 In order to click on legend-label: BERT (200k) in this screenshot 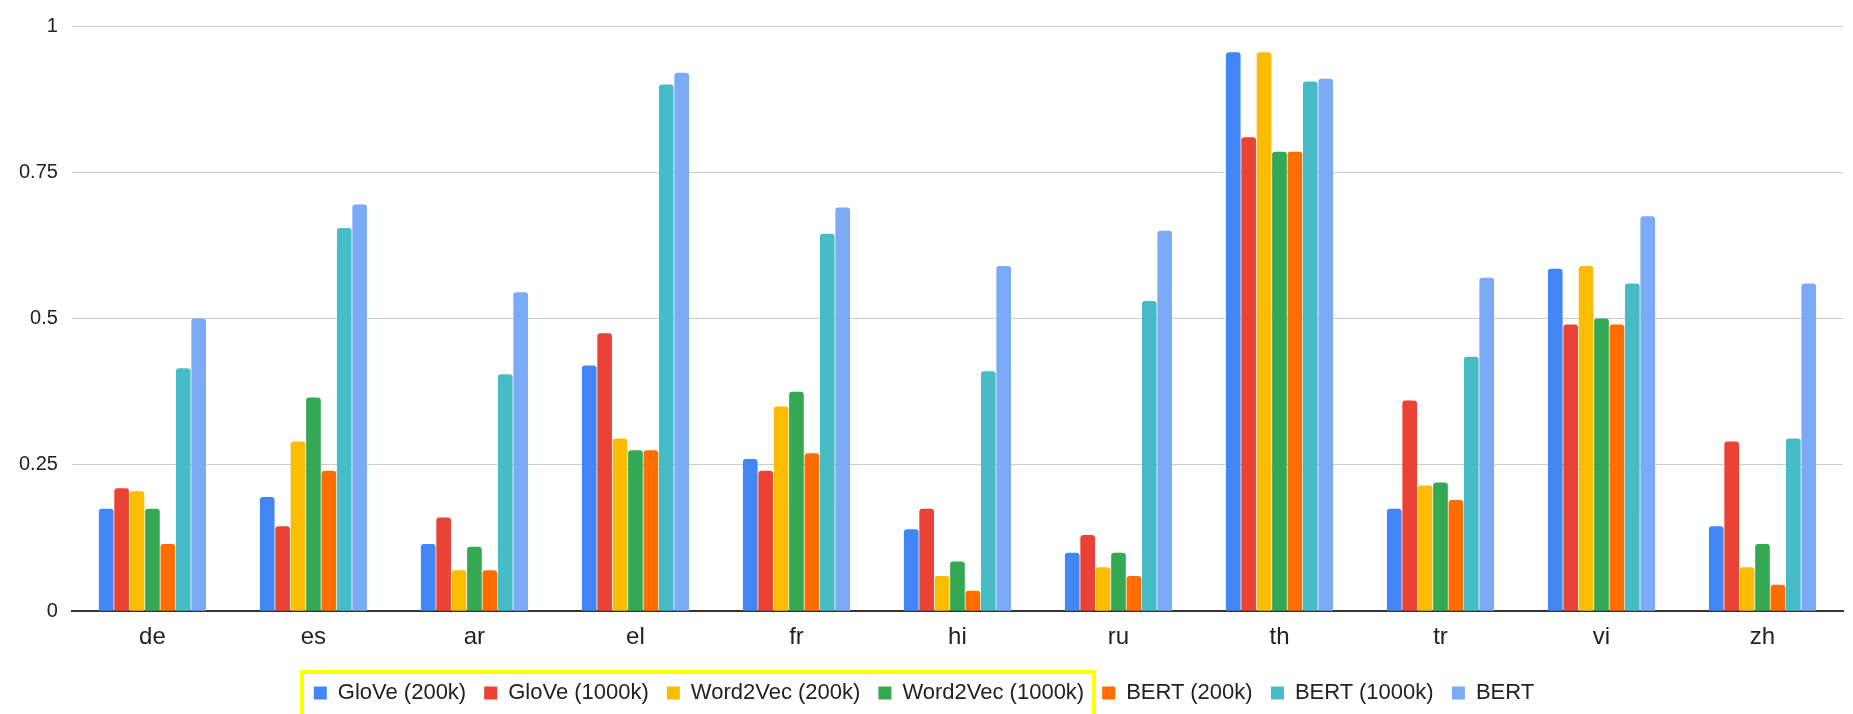, I will do `click(1189, 692)`.